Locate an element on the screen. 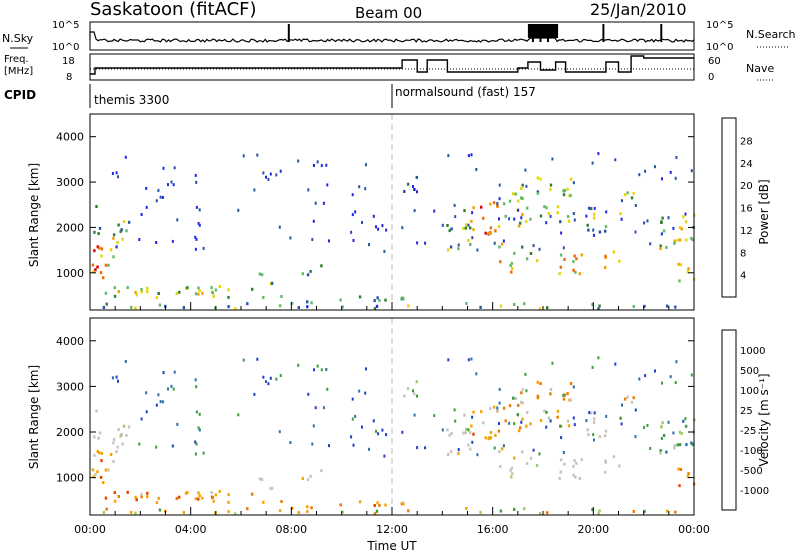  ytick-label: 1000 is located at coordinates (70, 273).